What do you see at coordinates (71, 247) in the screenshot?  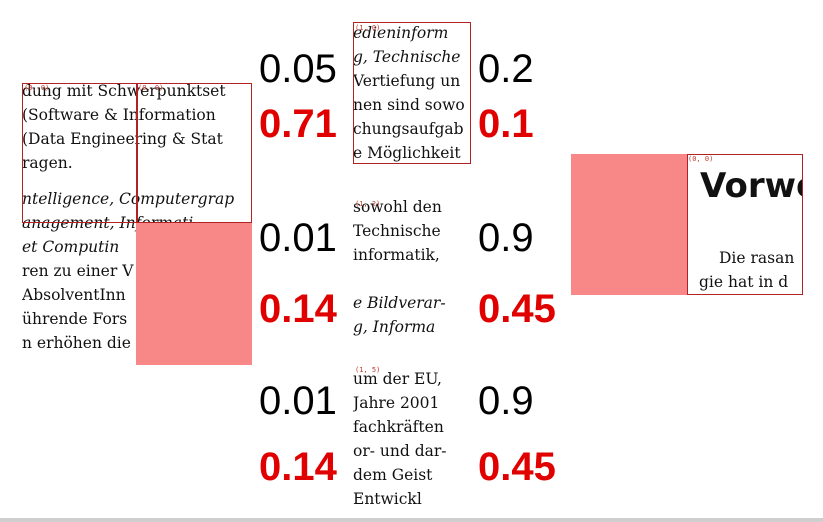 I see `text-line: et Computin` at bounding box center [71, 247].